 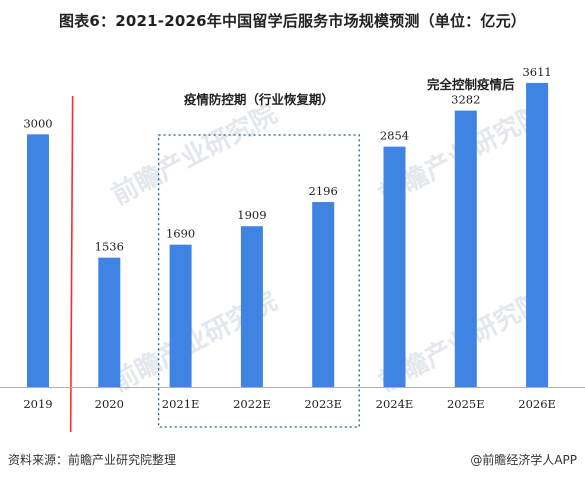 I want to click on bar-2020, so click(x=109, y=322).